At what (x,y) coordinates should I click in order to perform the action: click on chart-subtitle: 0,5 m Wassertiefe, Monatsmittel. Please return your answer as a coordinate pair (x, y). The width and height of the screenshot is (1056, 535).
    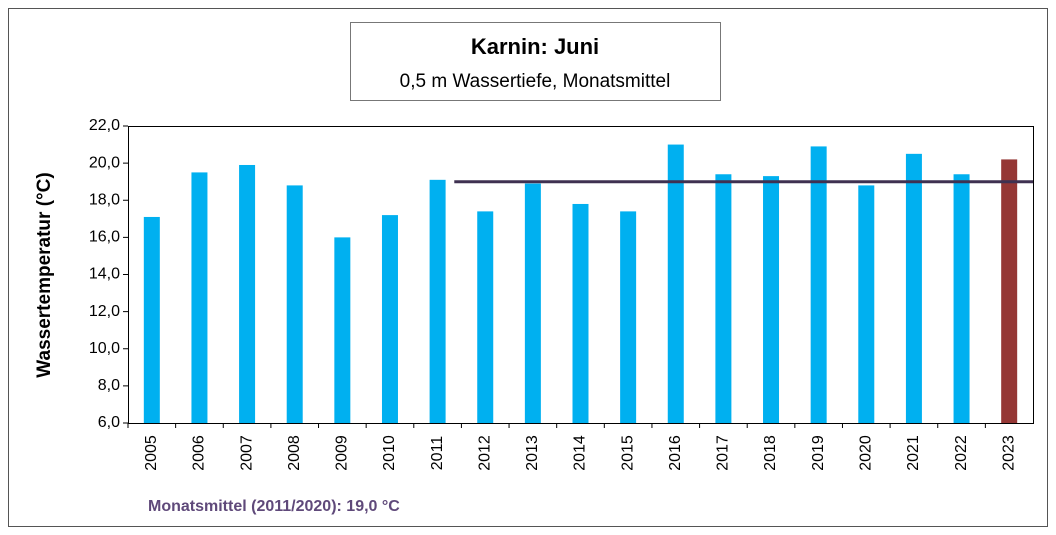
    Looking at the image, I should click on (535, 81).